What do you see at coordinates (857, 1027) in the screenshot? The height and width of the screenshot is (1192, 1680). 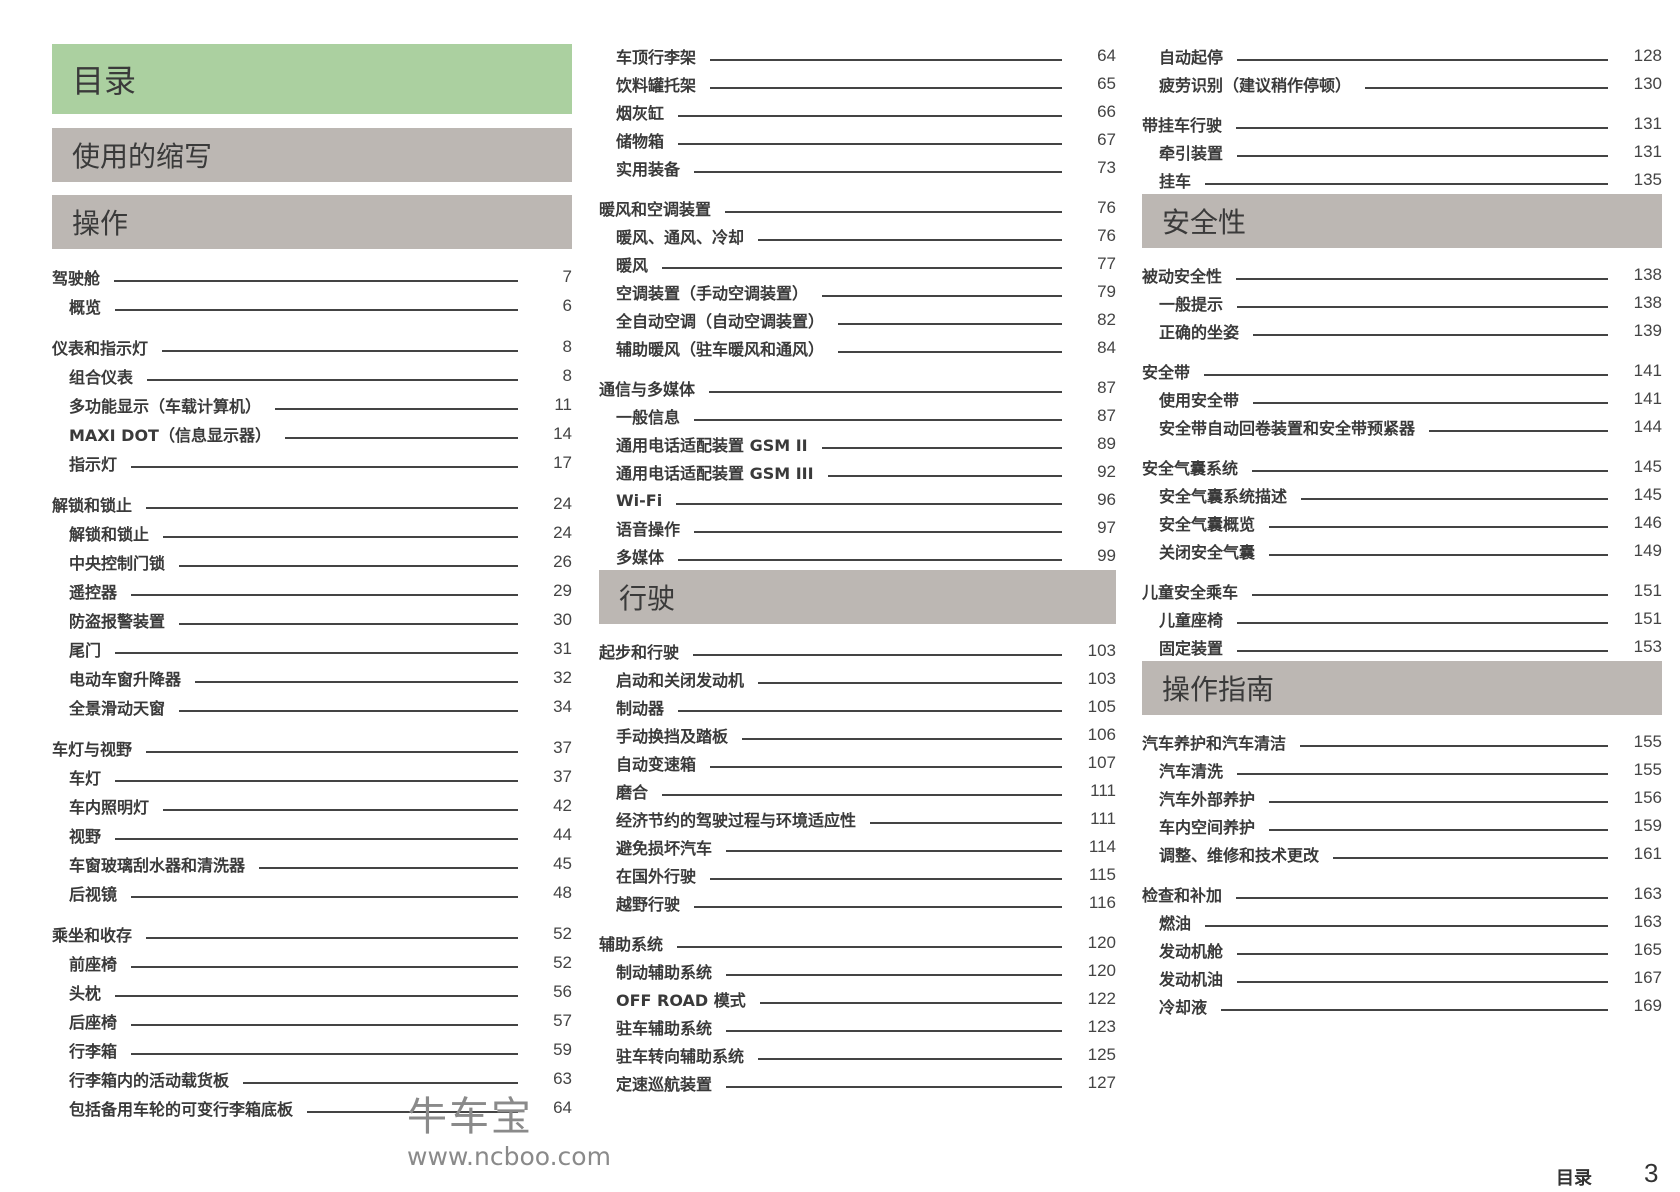 I see `toc-entry: 驻车辅助系统 123` at bounding box center [857, 1027].